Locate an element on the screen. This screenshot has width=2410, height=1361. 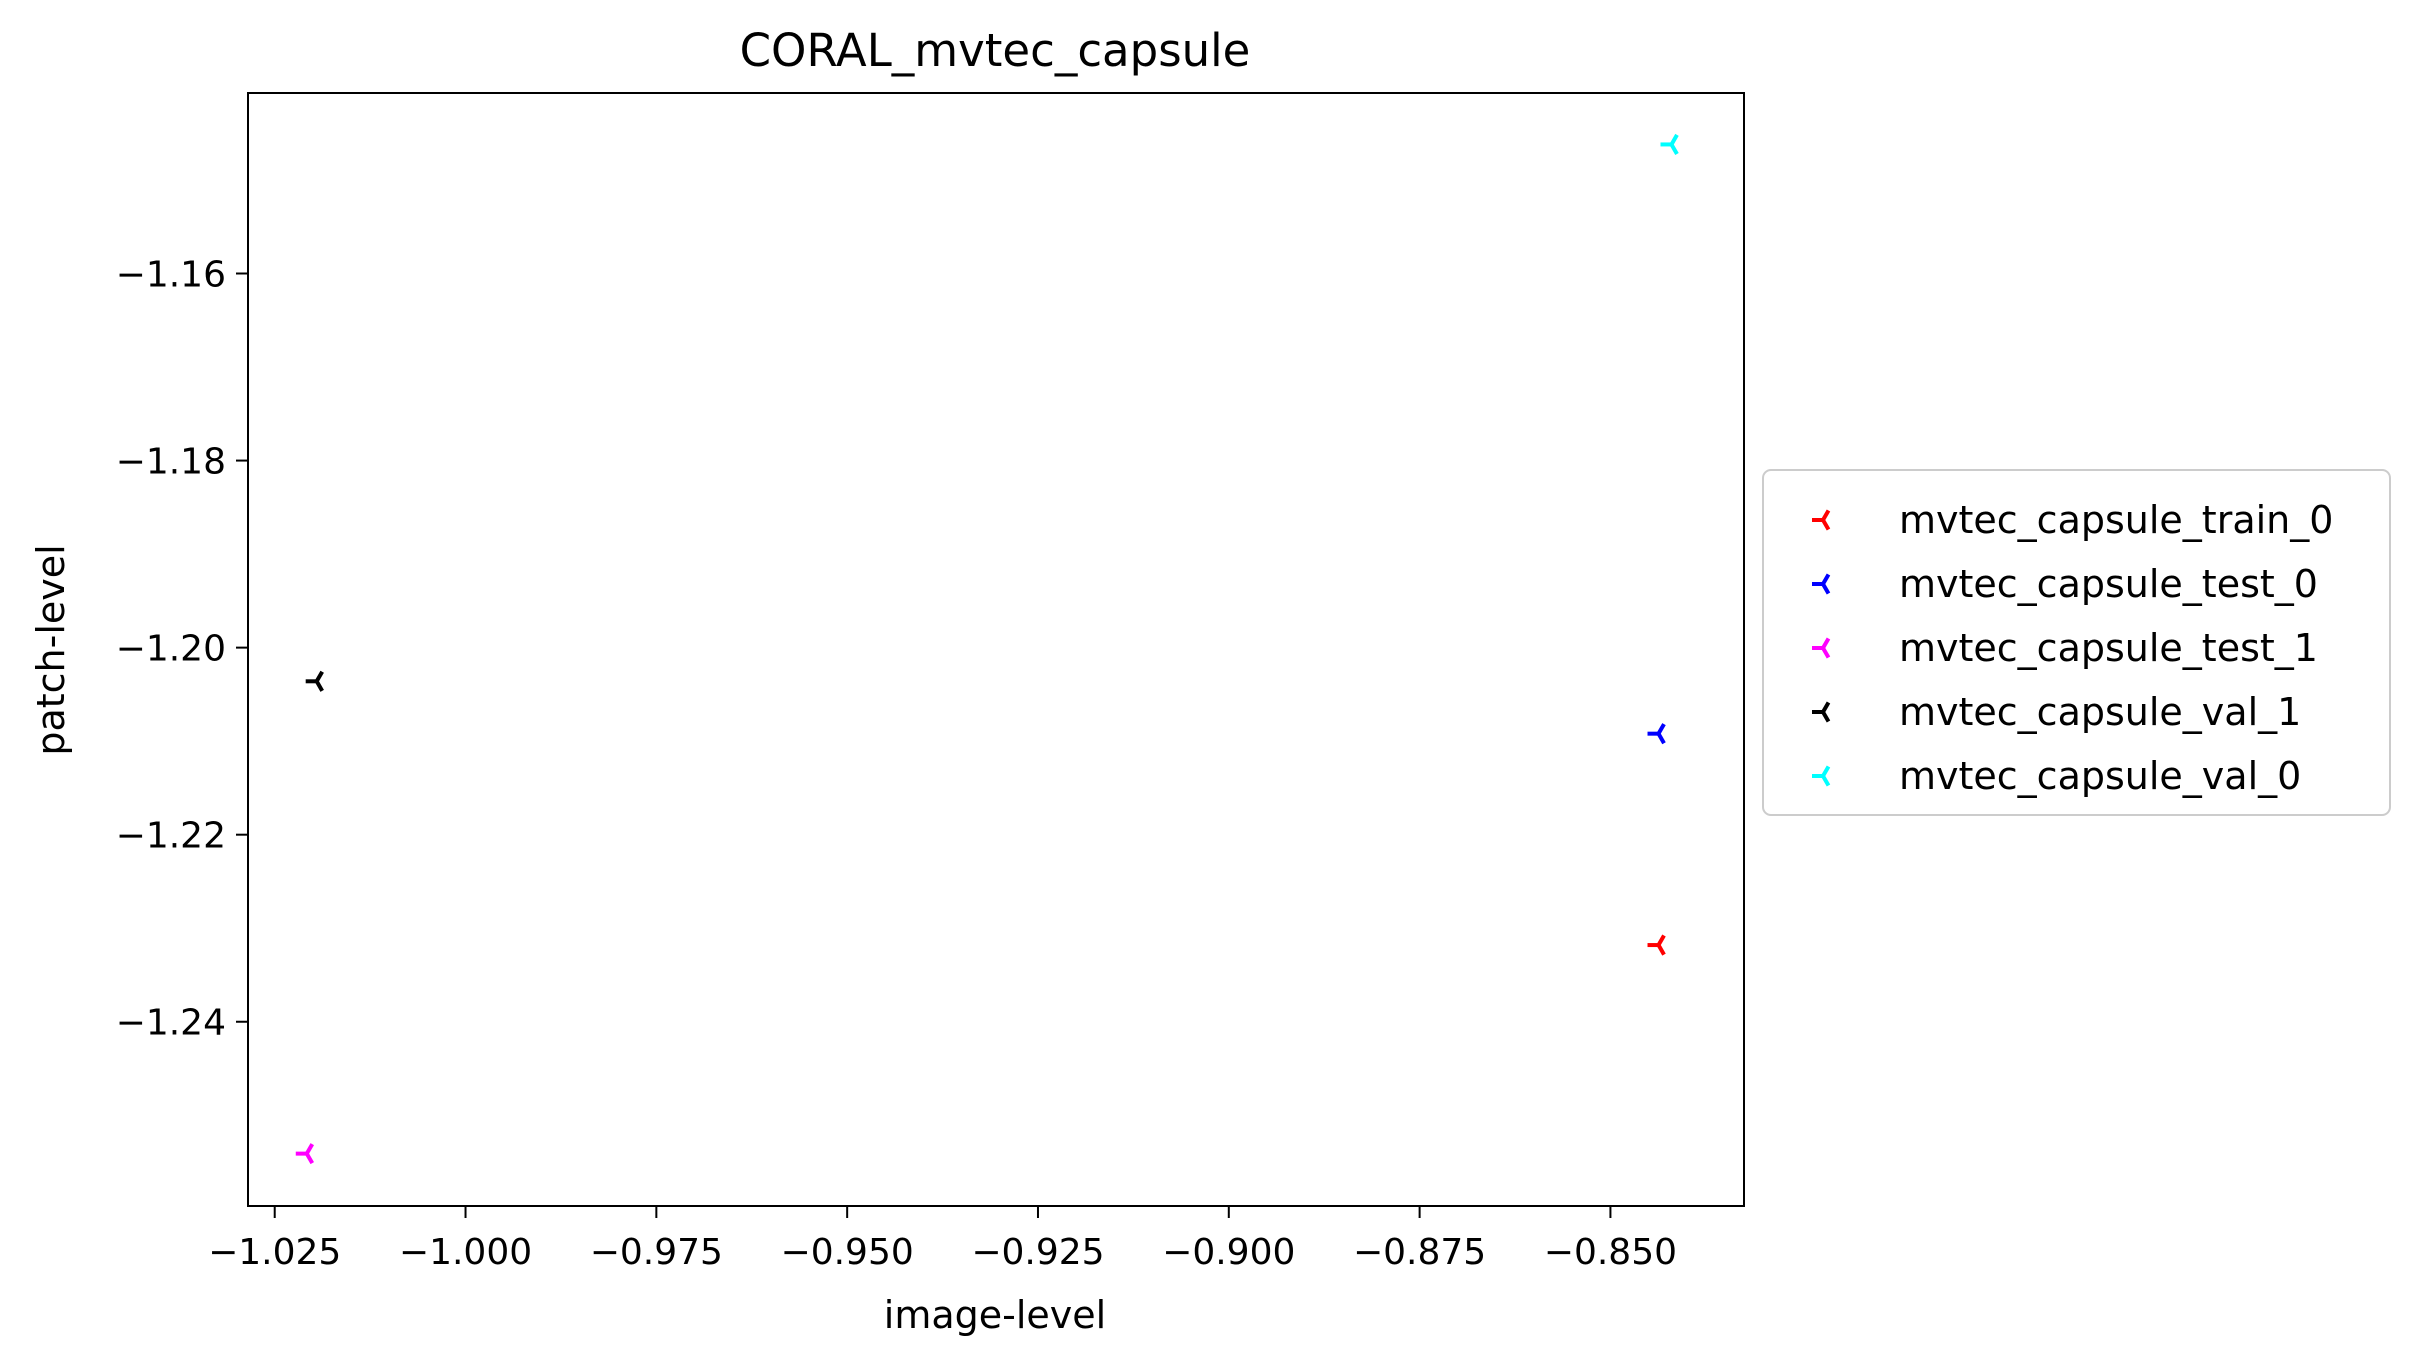
x-tick-label: −1.025 is located at coordinates (274, 1252).